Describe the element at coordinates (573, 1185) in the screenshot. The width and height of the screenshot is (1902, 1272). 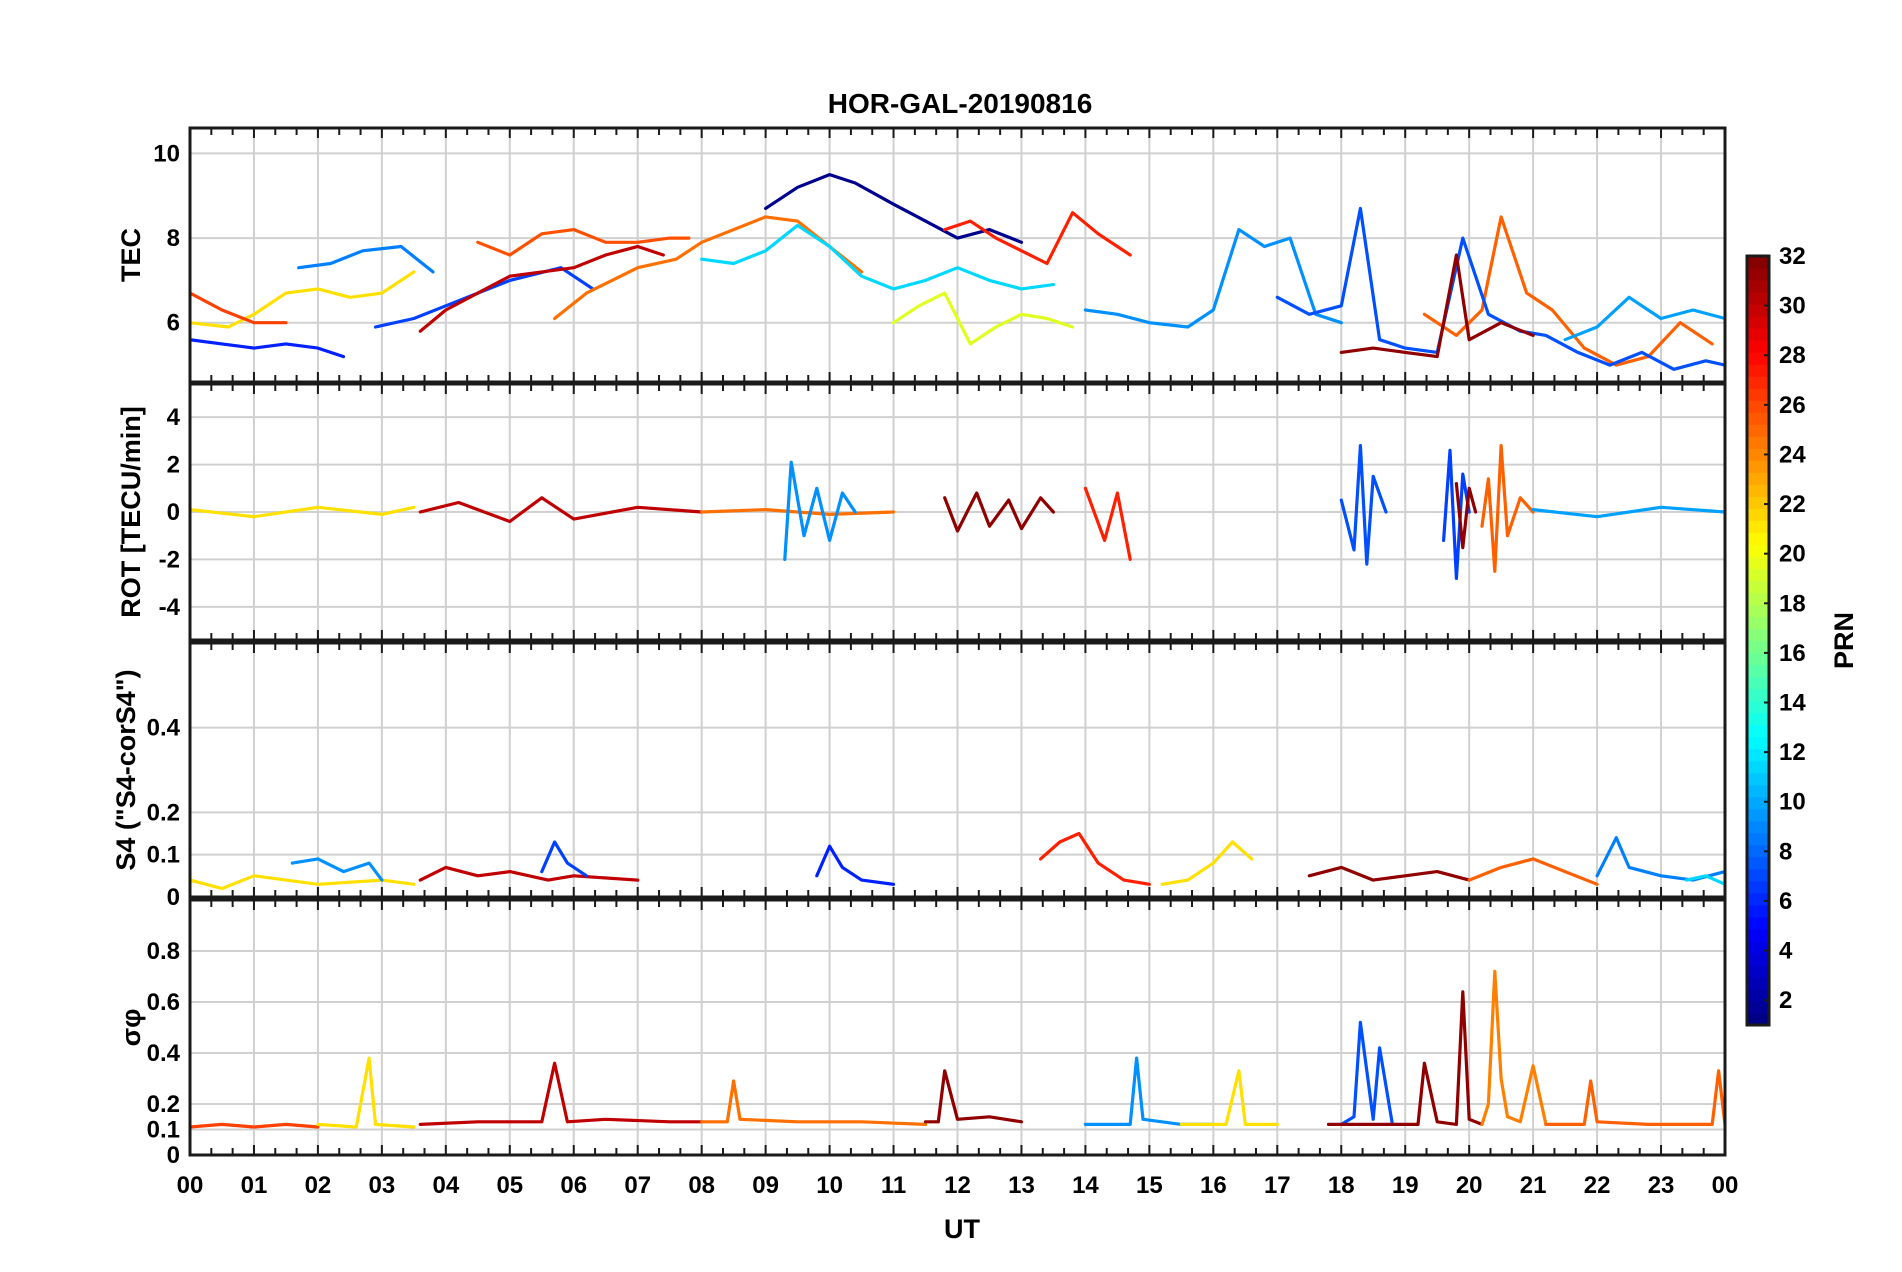
I see `x-tick-label: 06` at that location.